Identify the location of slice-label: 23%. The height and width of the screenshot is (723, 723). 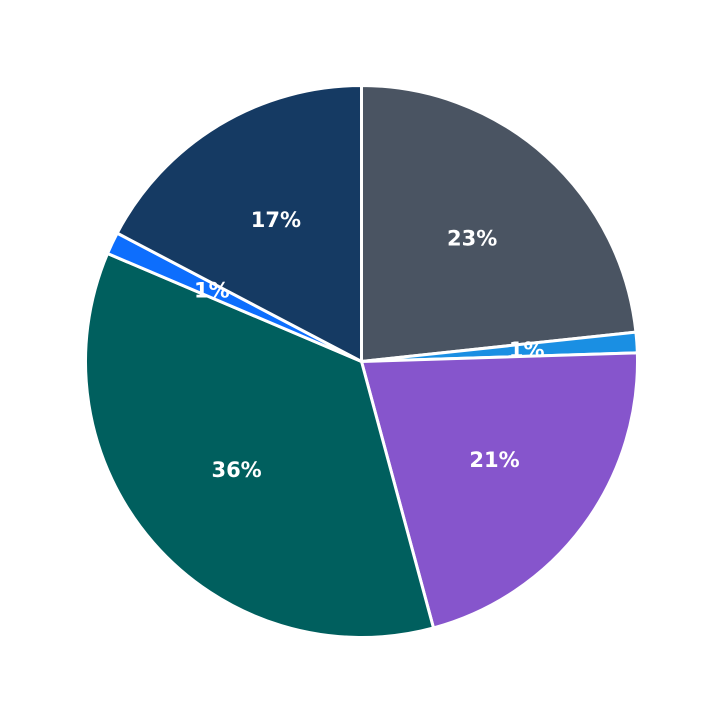
(472, 238).